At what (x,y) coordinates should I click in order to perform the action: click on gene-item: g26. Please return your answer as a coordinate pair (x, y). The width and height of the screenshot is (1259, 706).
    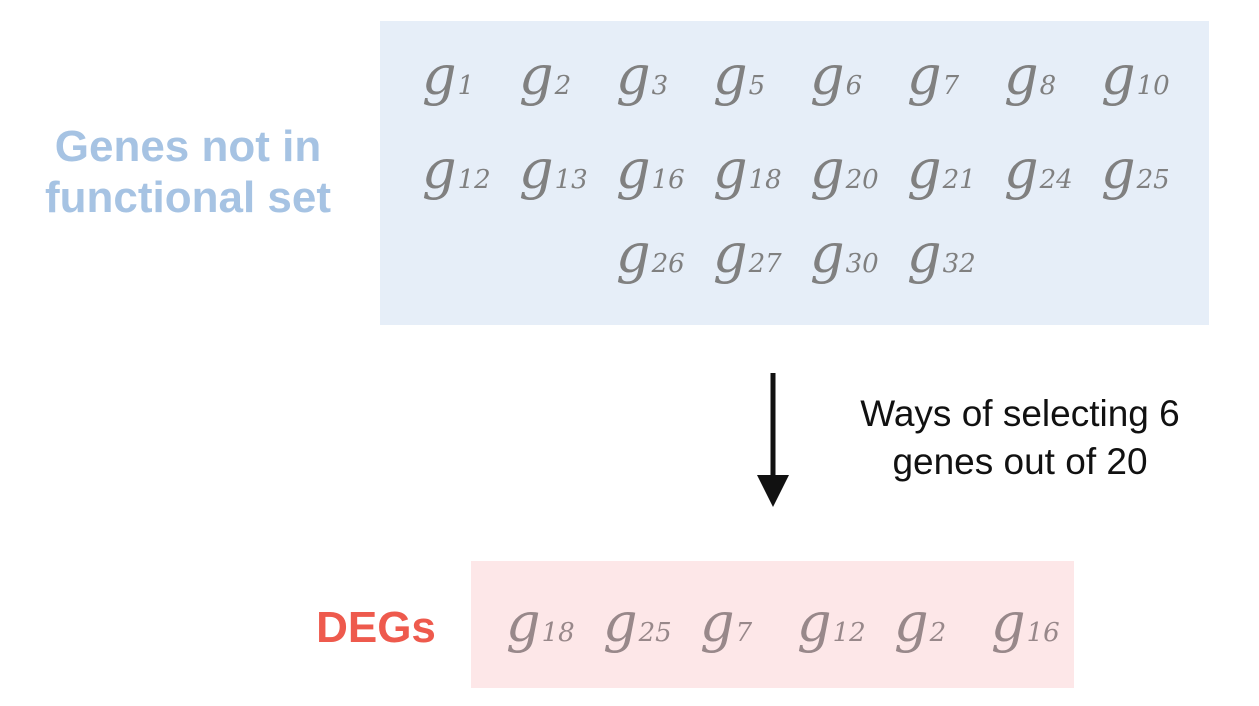
    Looking at the image, I should click on (650, 254).